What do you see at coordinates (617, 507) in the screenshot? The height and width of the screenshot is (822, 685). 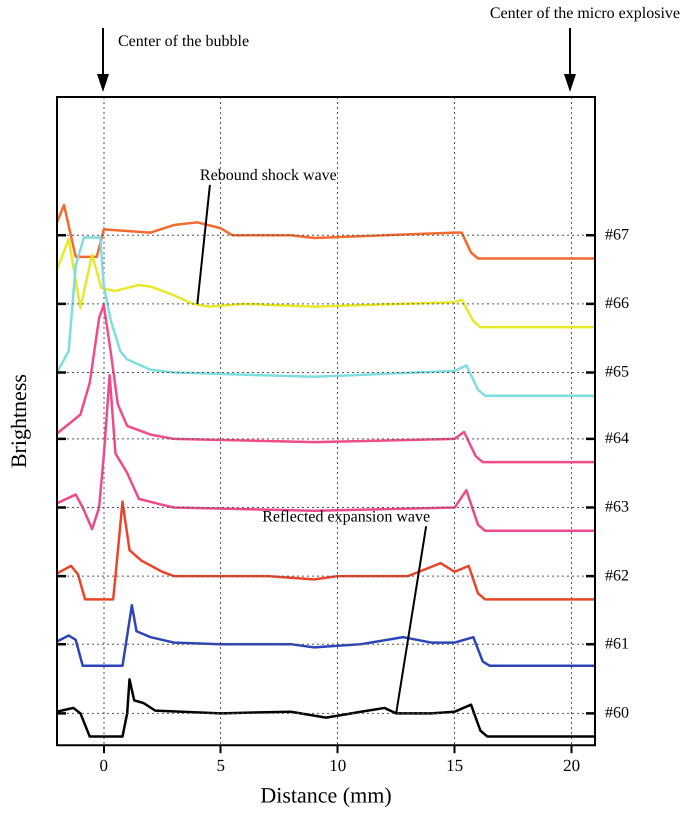 I see `text: #63` at bounding box center [617, 507].